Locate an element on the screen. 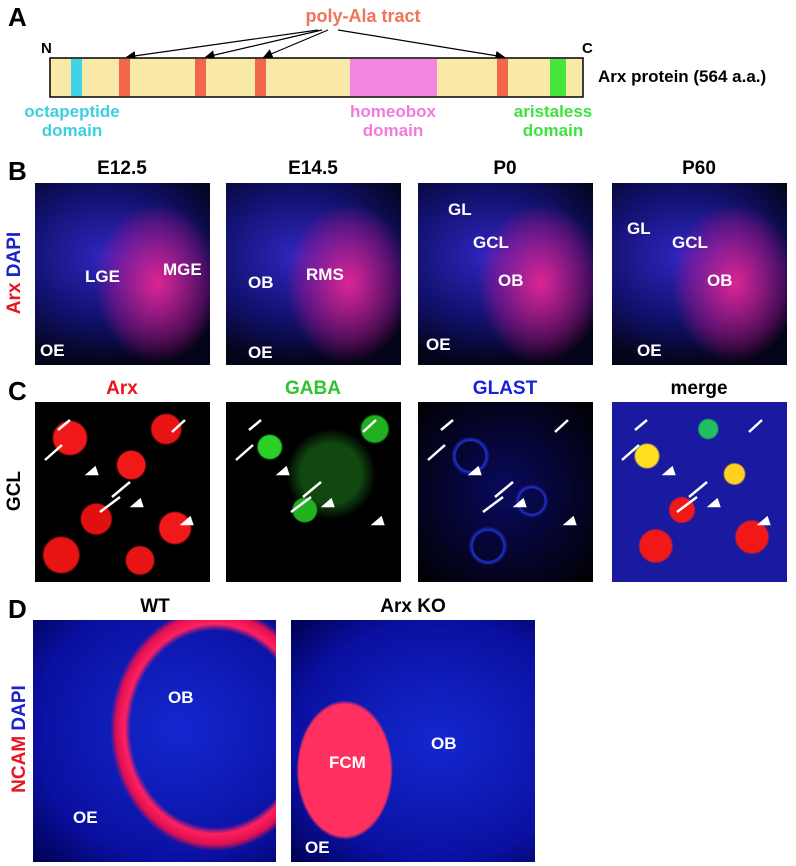 The image size is (796, 866). n-terminus: N is located at coordinates (46, 48).